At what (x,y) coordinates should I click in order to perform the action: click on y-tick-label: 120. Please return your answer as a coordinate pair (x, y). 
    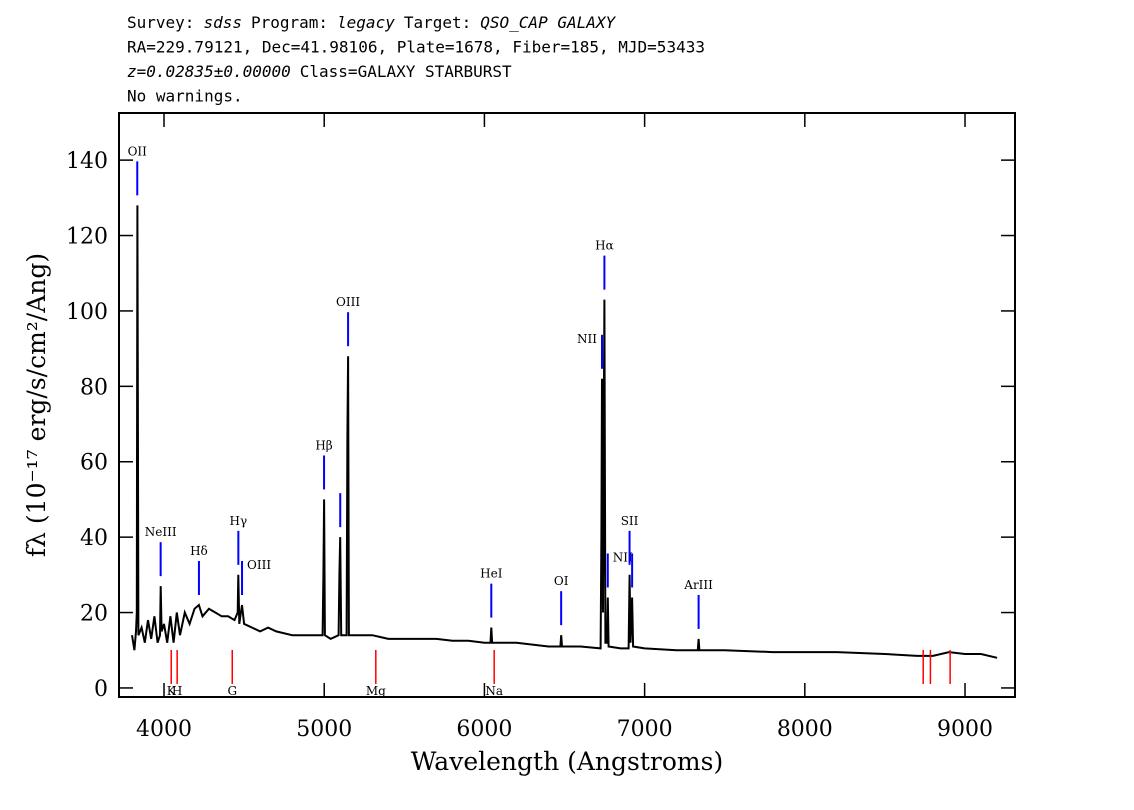
    Looking at the image, I should click on (87, 237).